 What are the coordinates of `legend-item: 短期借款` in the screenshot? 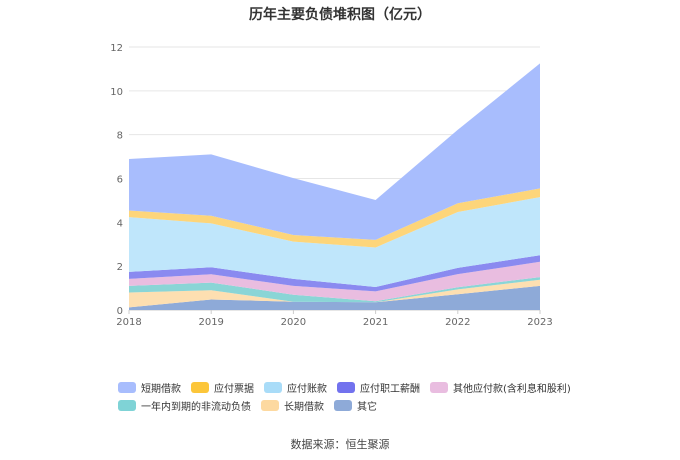 It's located at (149, 387).